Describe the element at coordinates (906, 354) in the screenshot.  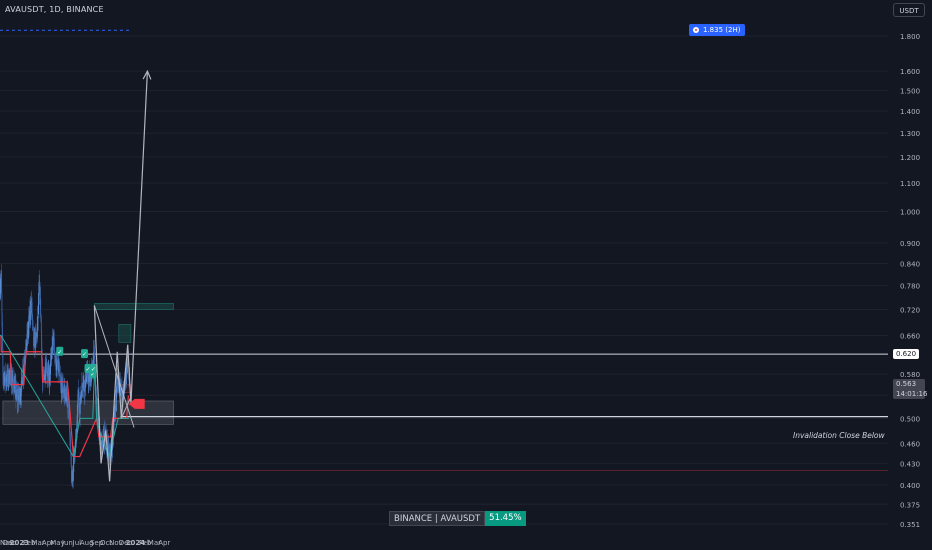
I see `level-price-label: 0.620` at that location.